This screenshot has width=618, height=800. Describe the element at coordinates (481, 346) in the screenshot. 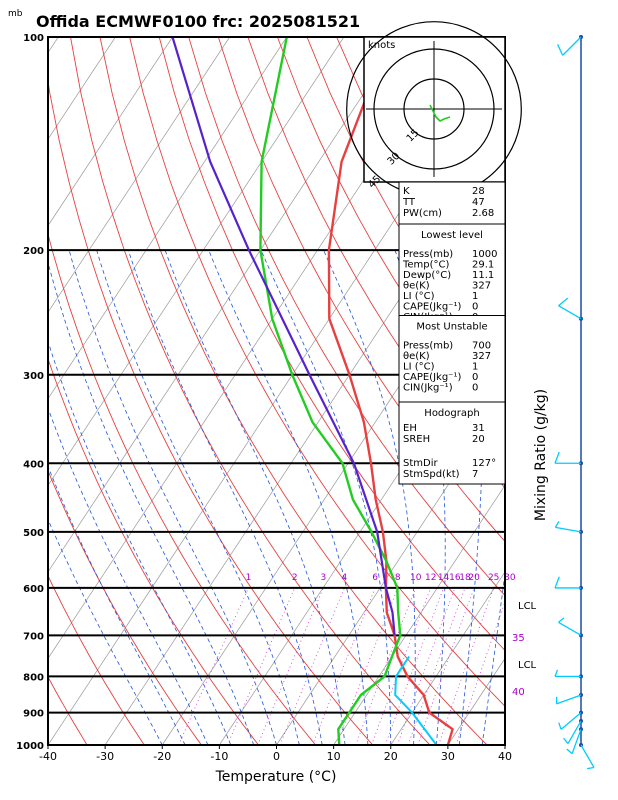

I see `index-value: 700` at that location.